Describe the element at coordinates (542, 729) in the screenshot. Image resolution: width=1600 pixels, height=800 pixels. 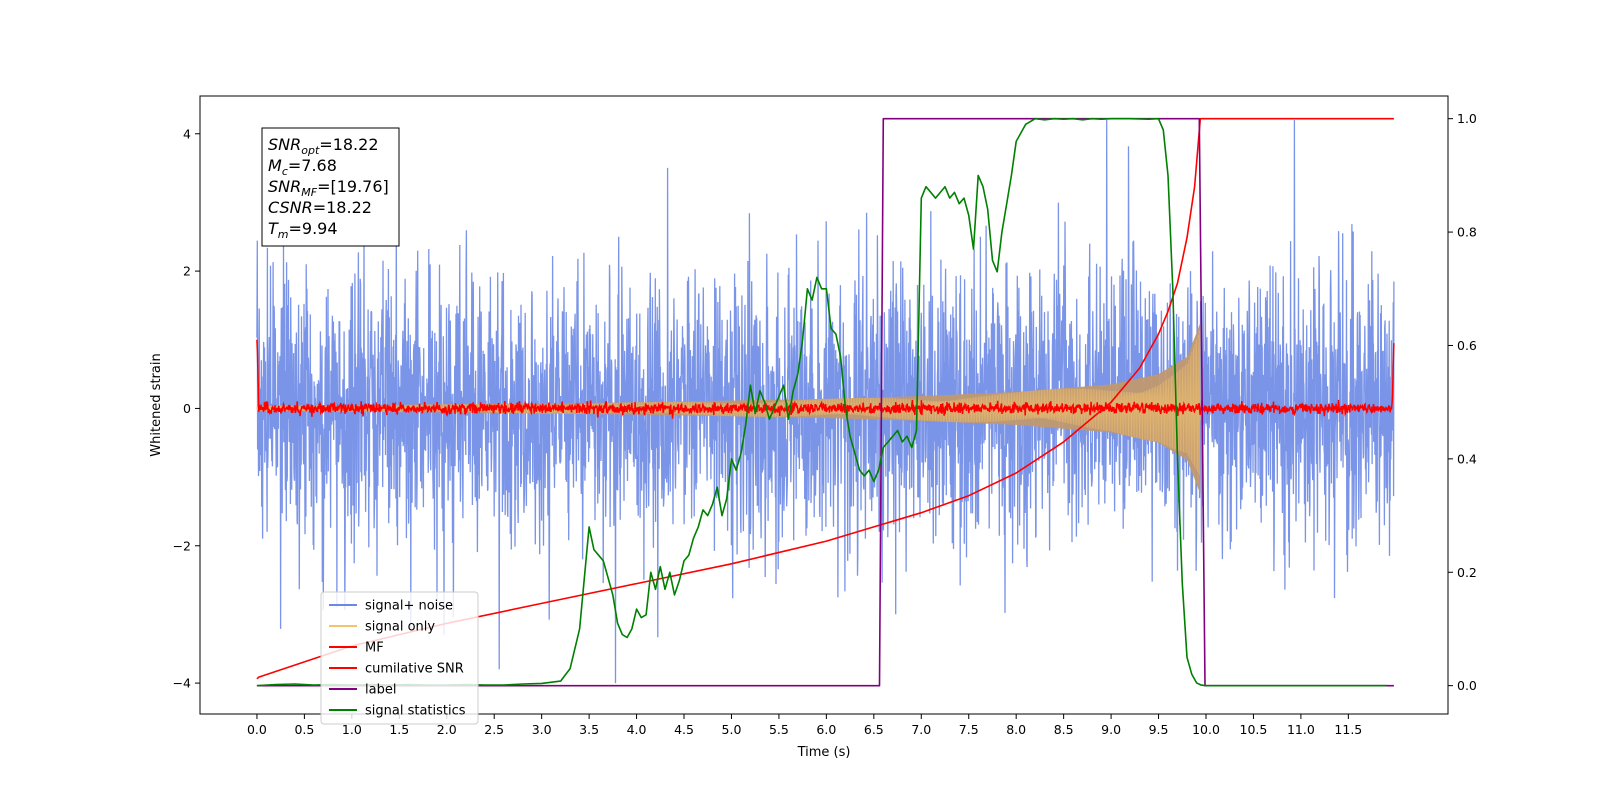
I see `x-tick-label: 3.0` at that location.